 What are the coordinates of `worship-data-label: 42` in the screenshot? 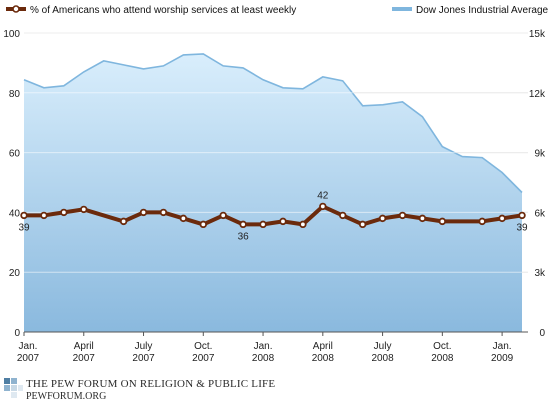 It's located at (323, 195).